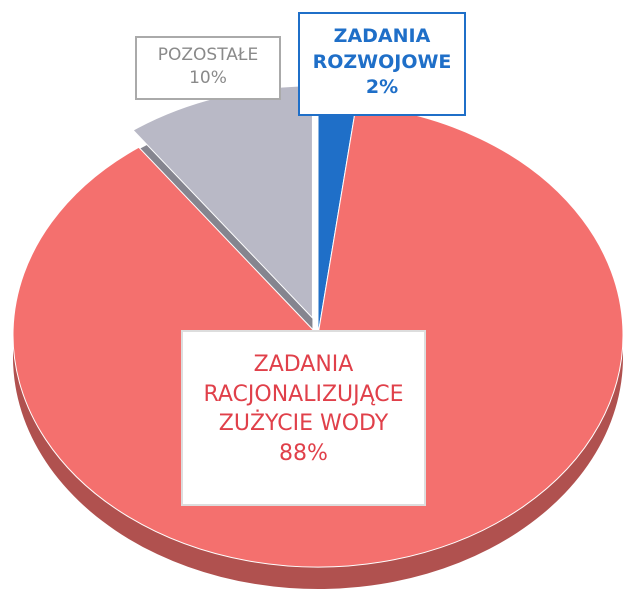  What do you see at coordinates (303, 394) in the screenshot?
I see `category-label: ZADANIA RACJONALIZUJĄCE ZUŻYCIE WODY` at bounding box center [303, 394].